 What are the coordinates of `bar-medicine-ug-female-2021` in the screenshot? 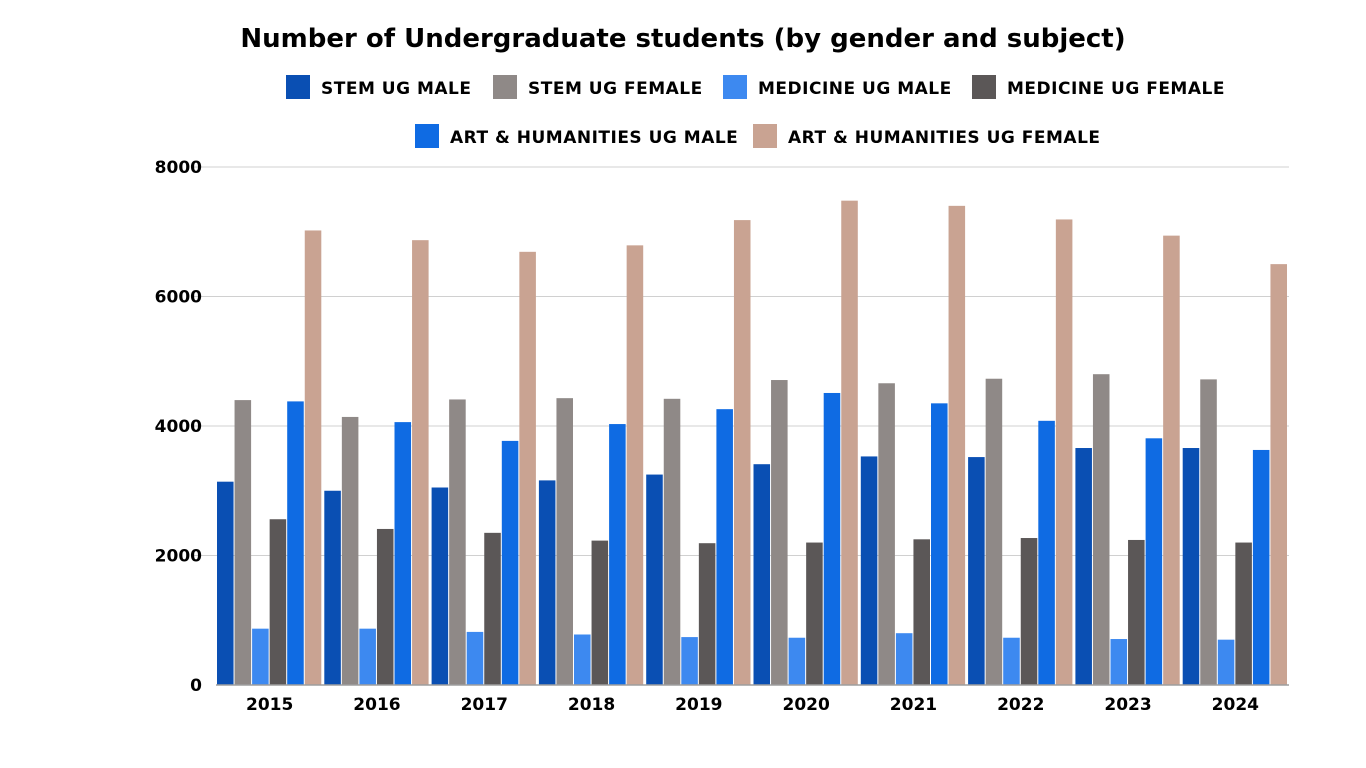 It's located at (921, 612).